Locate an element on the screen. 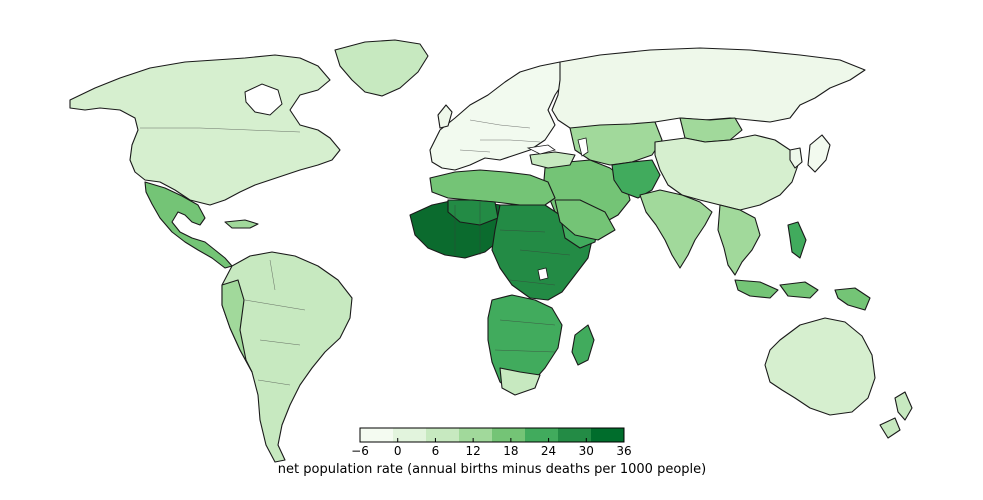  region-central-asia is located at coordinates (616, 143).